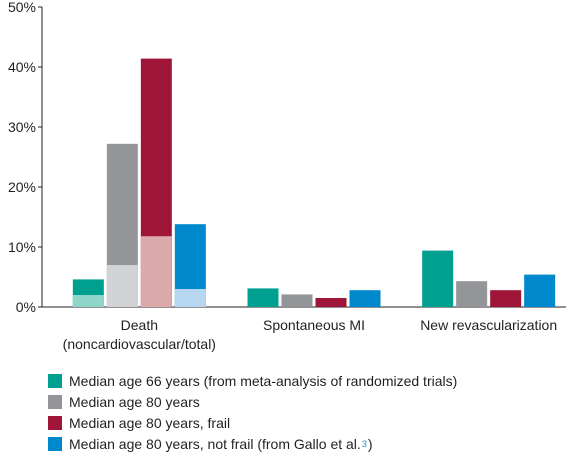  What do you see at coordinates (314, 325) in the screenshot?
I see `x-category-label: Spontaneous MI` at bounding box center [314, 325].